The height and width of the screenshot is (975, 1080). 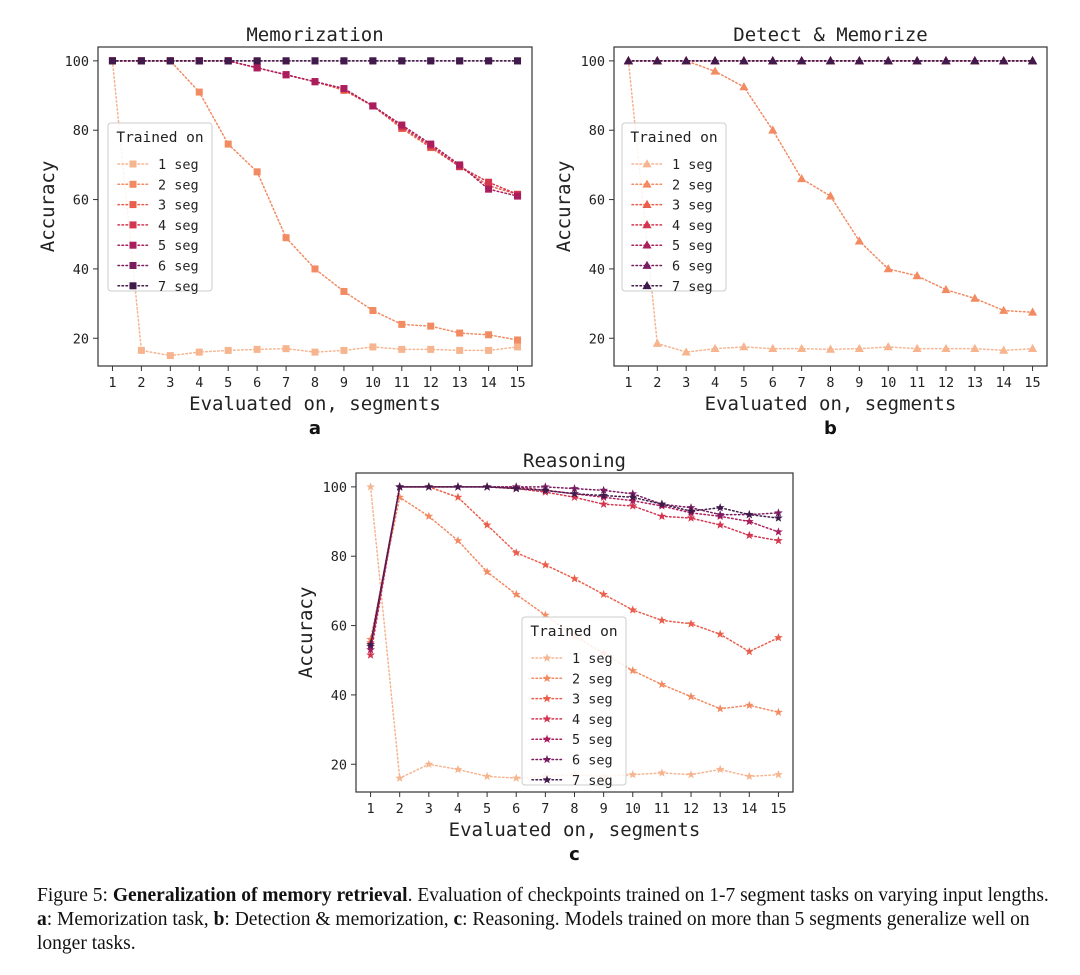 What do you see at coordinates (592, 761) in the screenshot?
I see `legend-entry: 6 seg` at bounding box center [592, 761].